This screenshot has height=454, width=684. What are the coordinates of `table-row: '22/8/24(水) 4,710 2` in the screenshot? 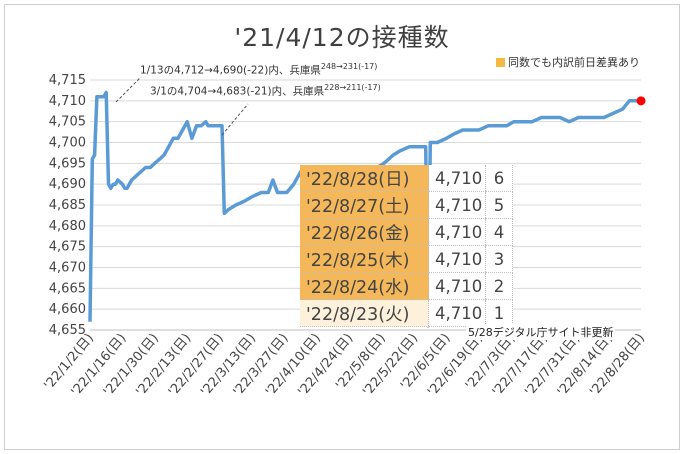 It's located at (406, 286).